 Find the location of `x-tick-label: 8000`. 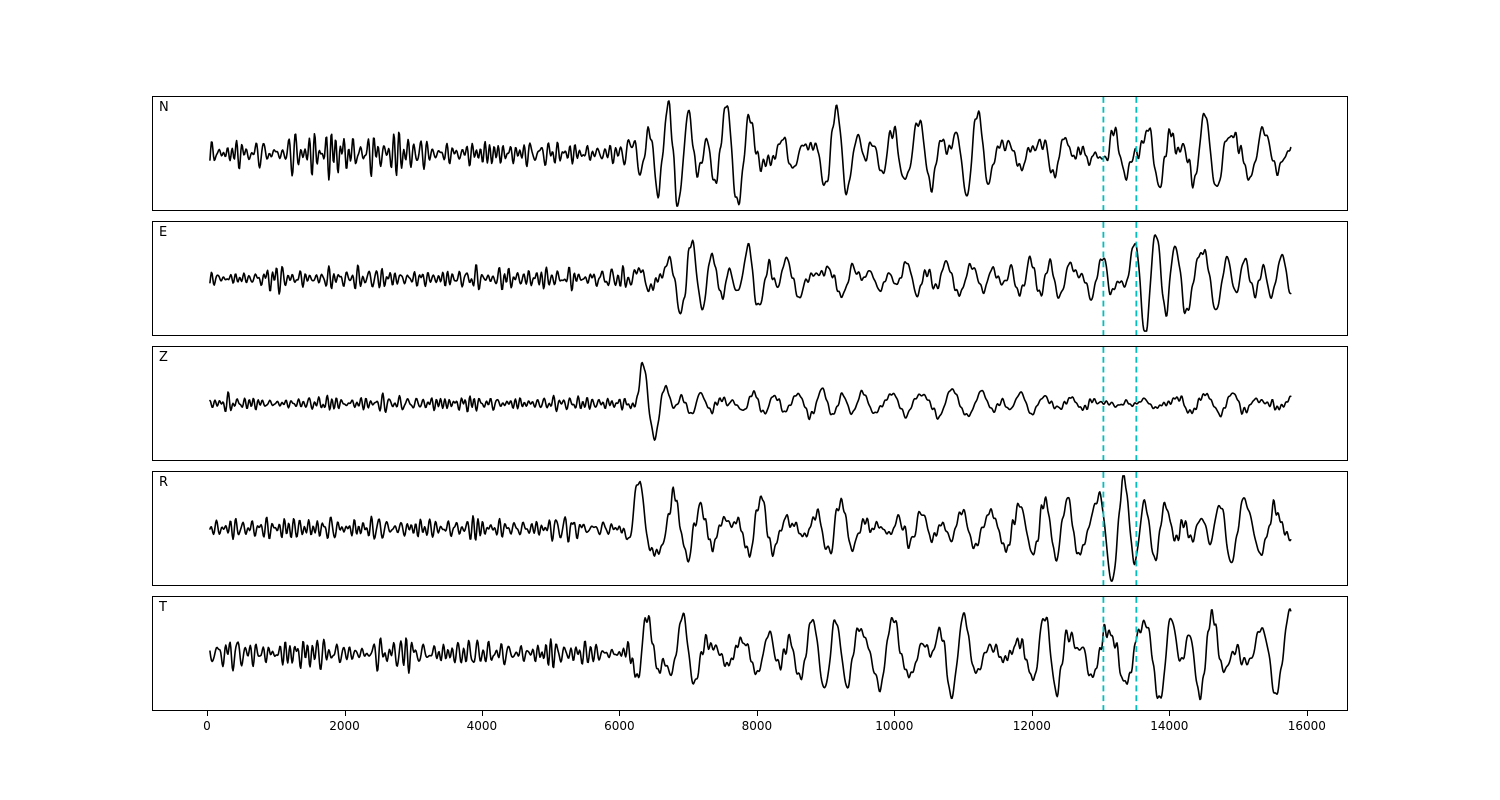

x-tick-label: 8000 is located at coordinates (757, 726).